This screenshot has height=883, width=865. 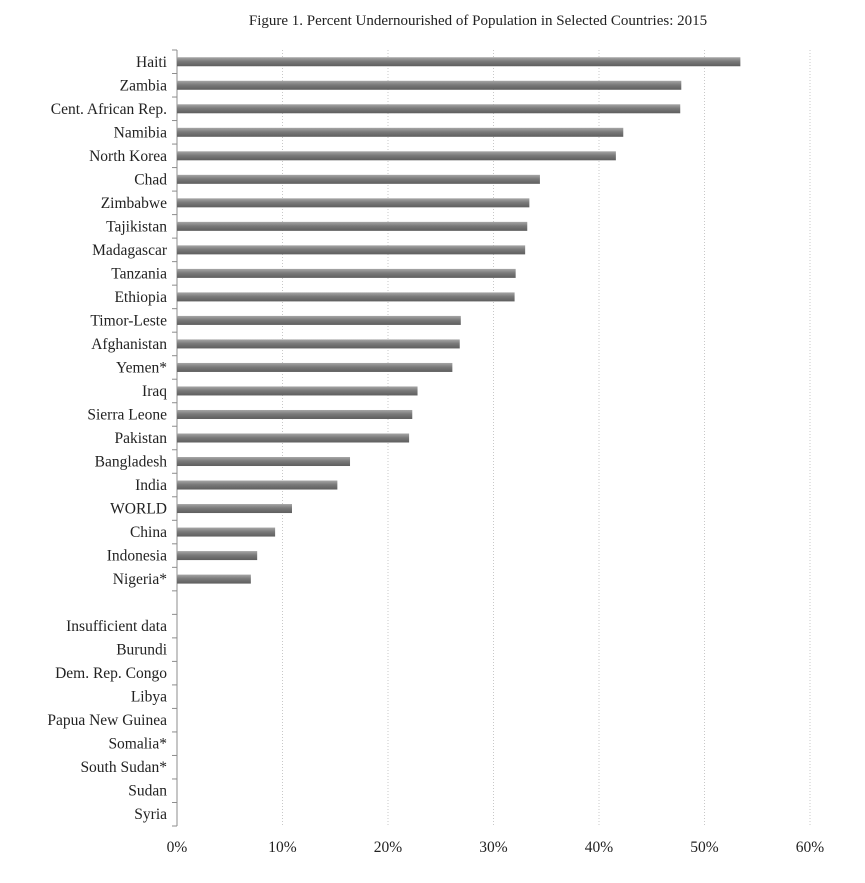 What do you see at coordinates (388, 847) in the screenshot?
I see `x-tick-label: 20%` at bounding box center [388, 847].